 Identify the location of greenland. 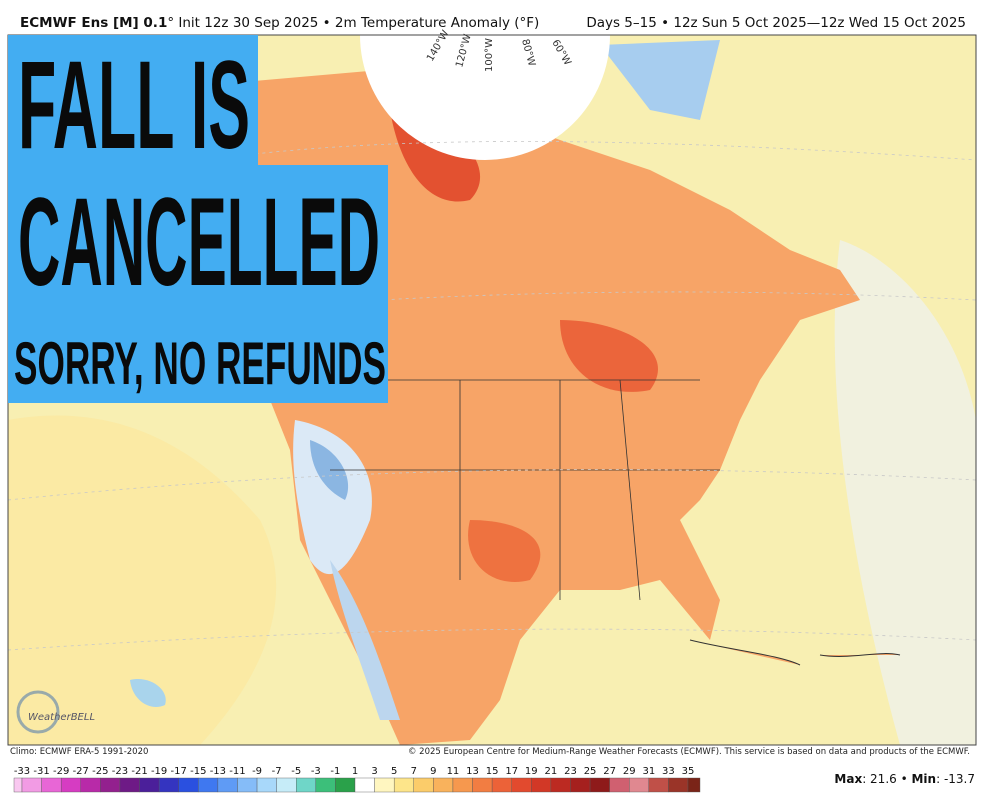
(660, 80).